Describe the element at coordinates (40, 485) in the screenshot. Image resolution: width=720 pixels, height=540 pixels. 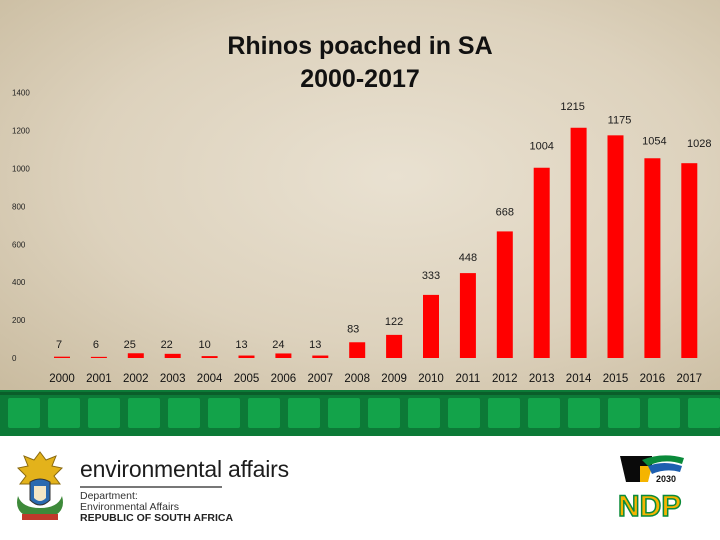
I see `coat-of-arms-logo` at that location.